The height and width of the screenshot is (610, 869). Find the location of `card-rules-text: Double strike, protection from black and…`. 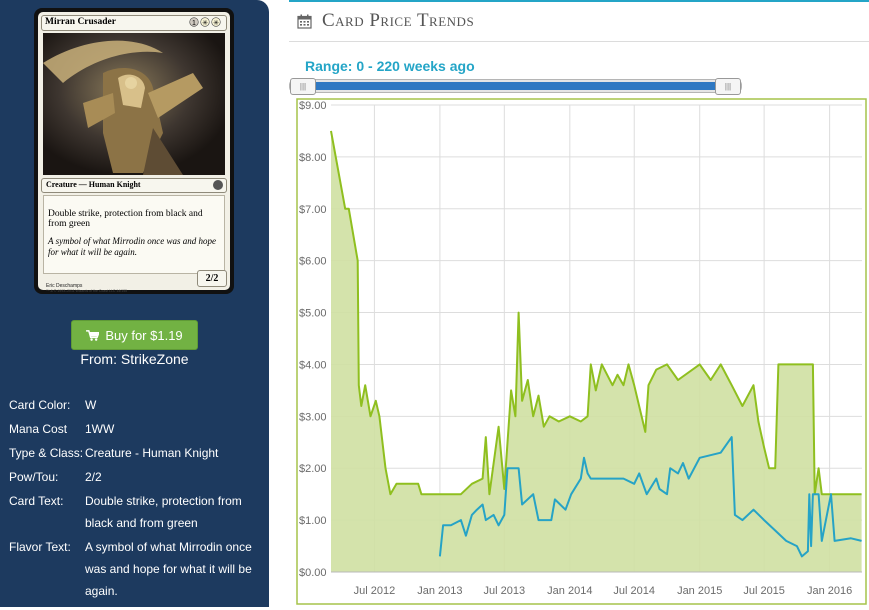

card-rules-text: Double strike, protection from black and… is located at coordinates (125, 219).